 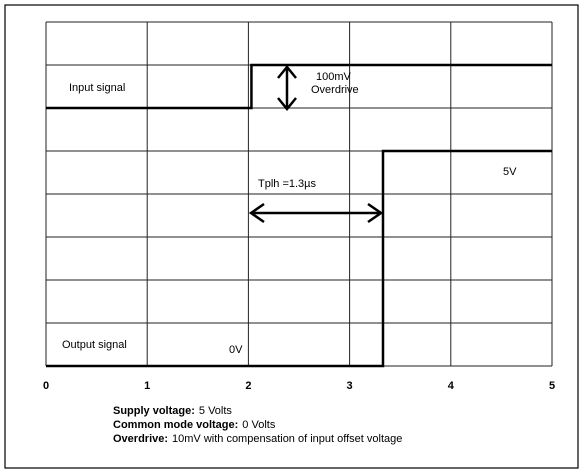 I want to click on annotation: Tplh =1.3µs, so click(x=287, y=184).